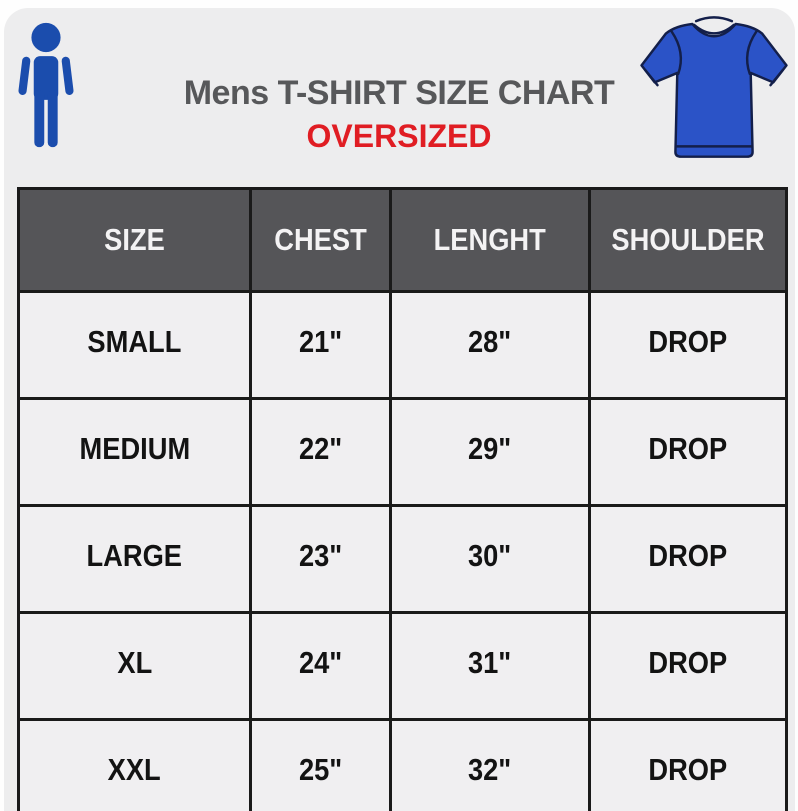 This screenshot has width=798, height=811. I want to click on table-cell-chest: 21", so click(320, 345).